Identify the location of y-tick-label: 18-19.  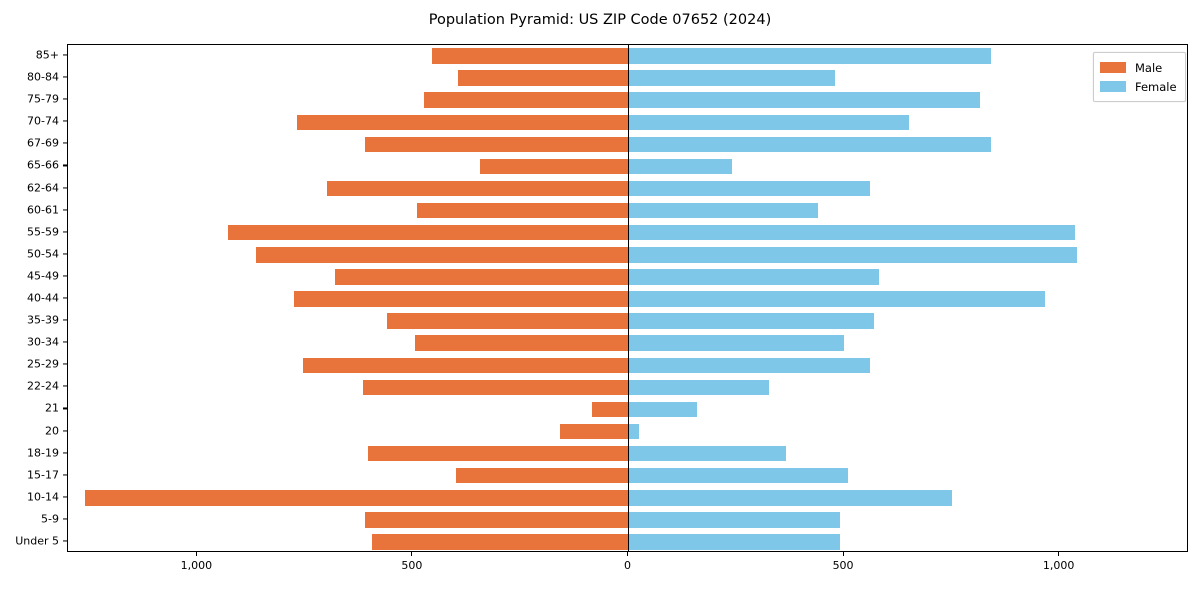
(43, 453).